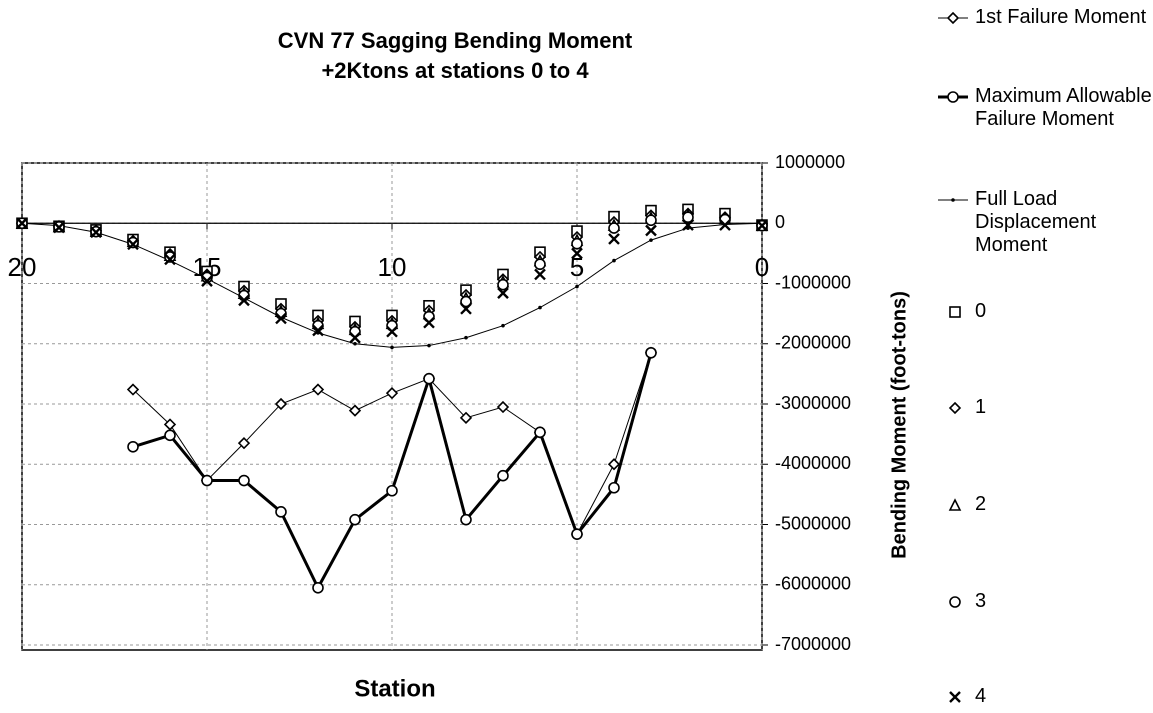  What do you see at coordinates (455, 40) in the screenshot?
I see `chart-title: CVN 77 Sagging Bending Moment` at bounding box center [455, 40].